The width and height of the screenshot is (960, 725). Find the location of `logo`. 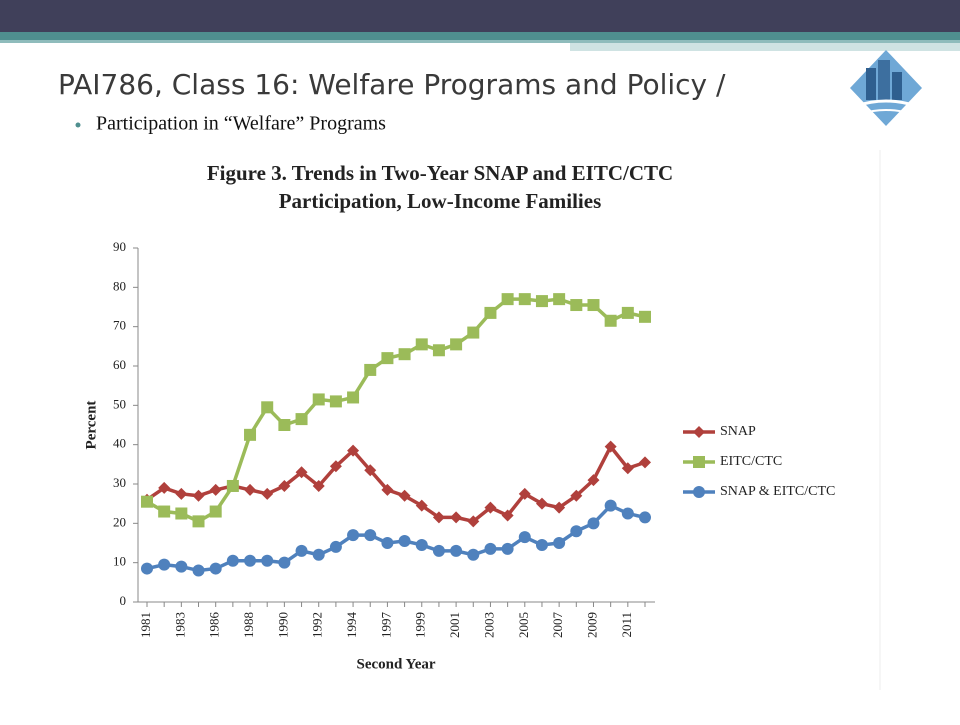

logo is located at coordinates (886, 88).